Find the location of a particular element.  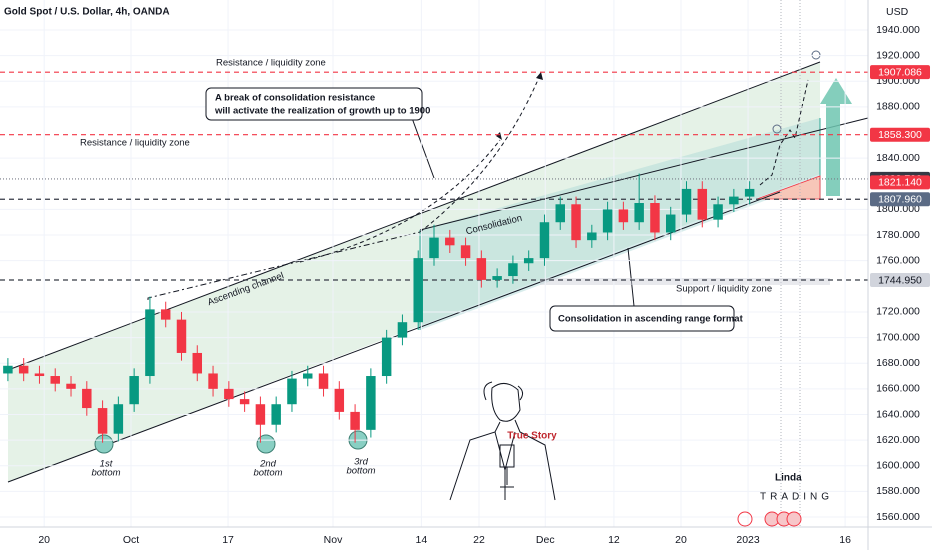

bottom-label: 2nd is located at coordinates (268, 464).